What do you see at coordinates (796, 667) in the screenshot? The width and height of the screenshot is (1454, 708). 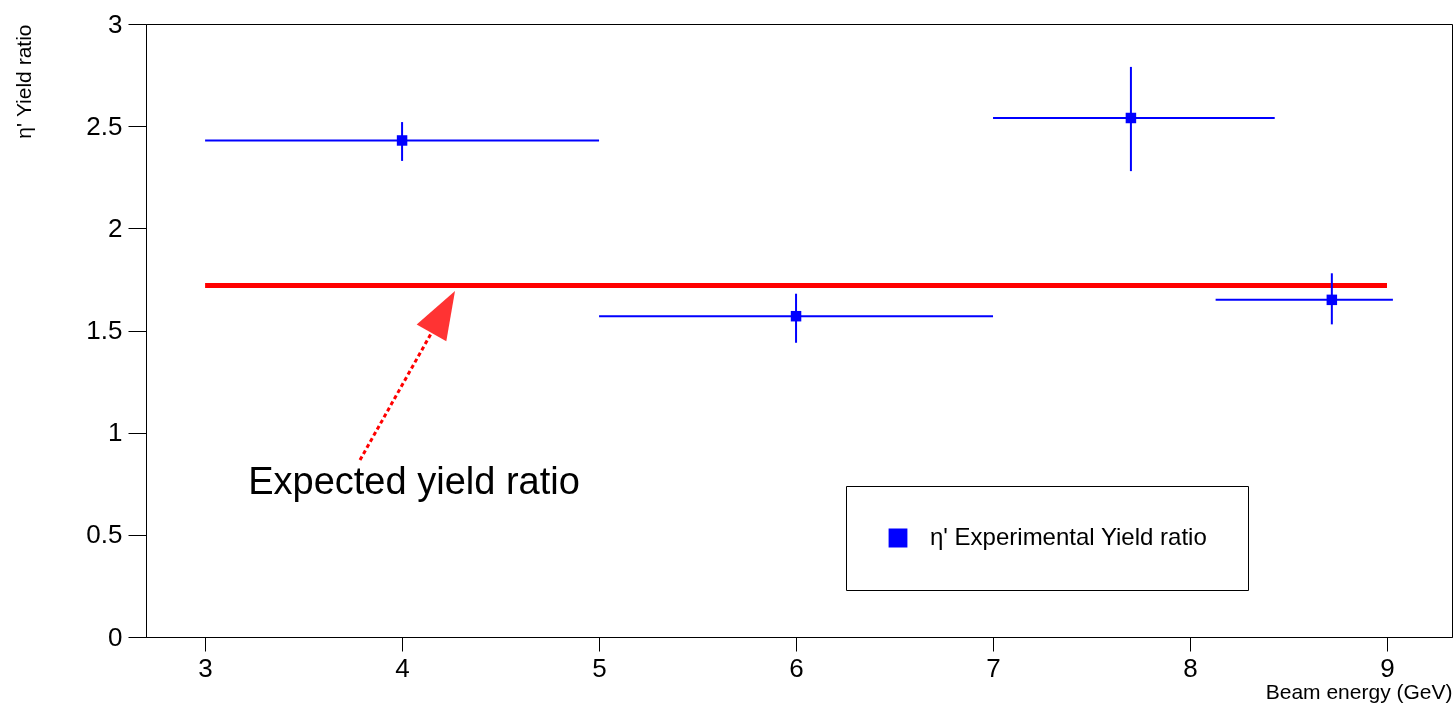 I see `x-tick-label: 6` at bounding box center [796, 667].